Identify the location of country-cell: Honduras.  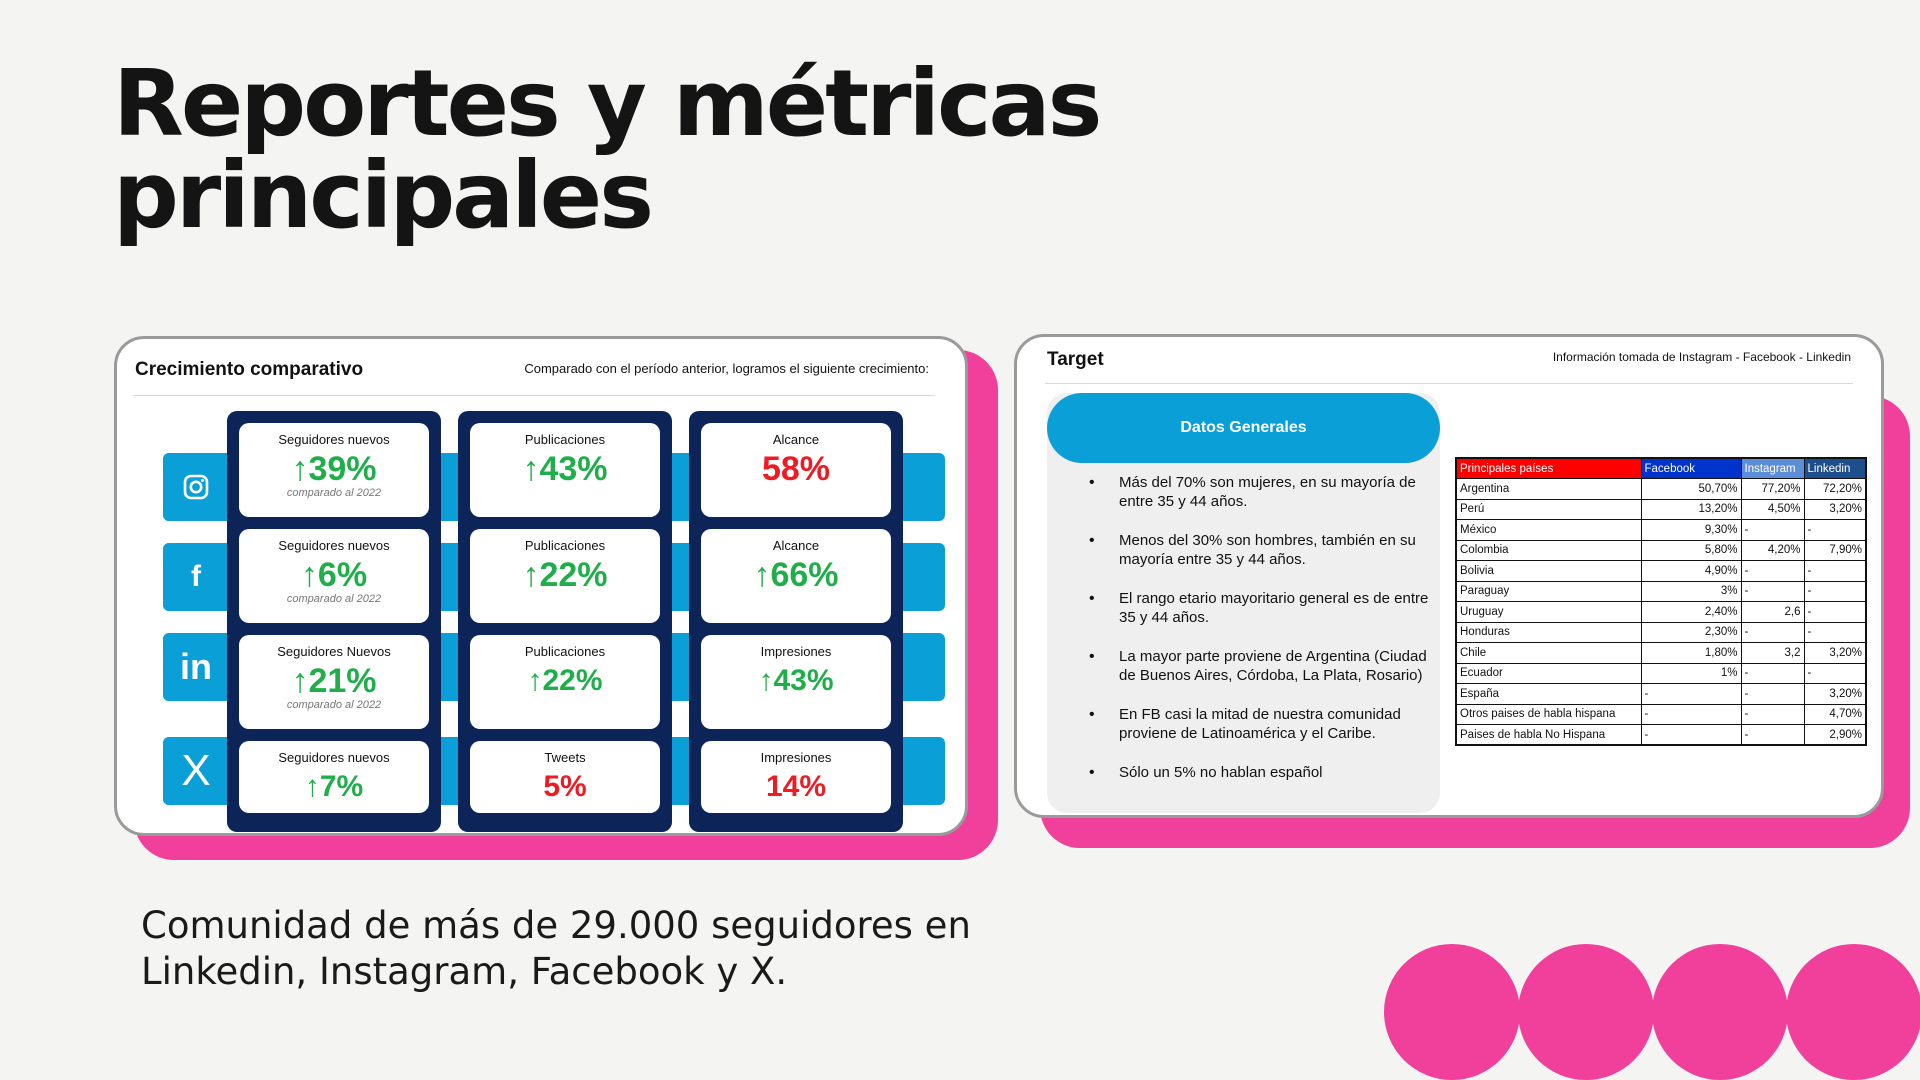
(1548, 632).